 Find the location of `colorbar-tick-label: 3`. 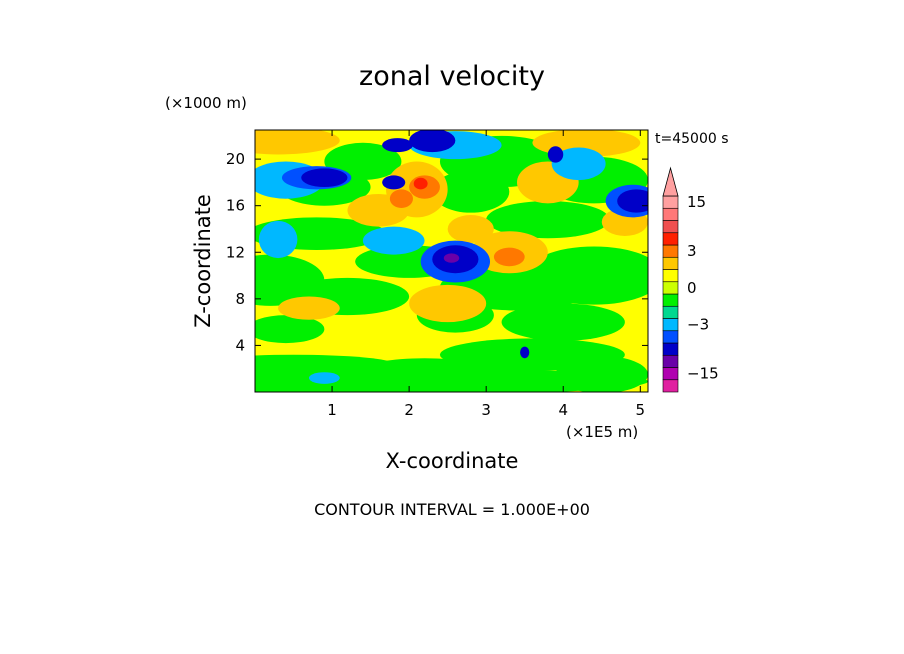

colorbar-tick-label: 3 is located at coordinates (692, 251).